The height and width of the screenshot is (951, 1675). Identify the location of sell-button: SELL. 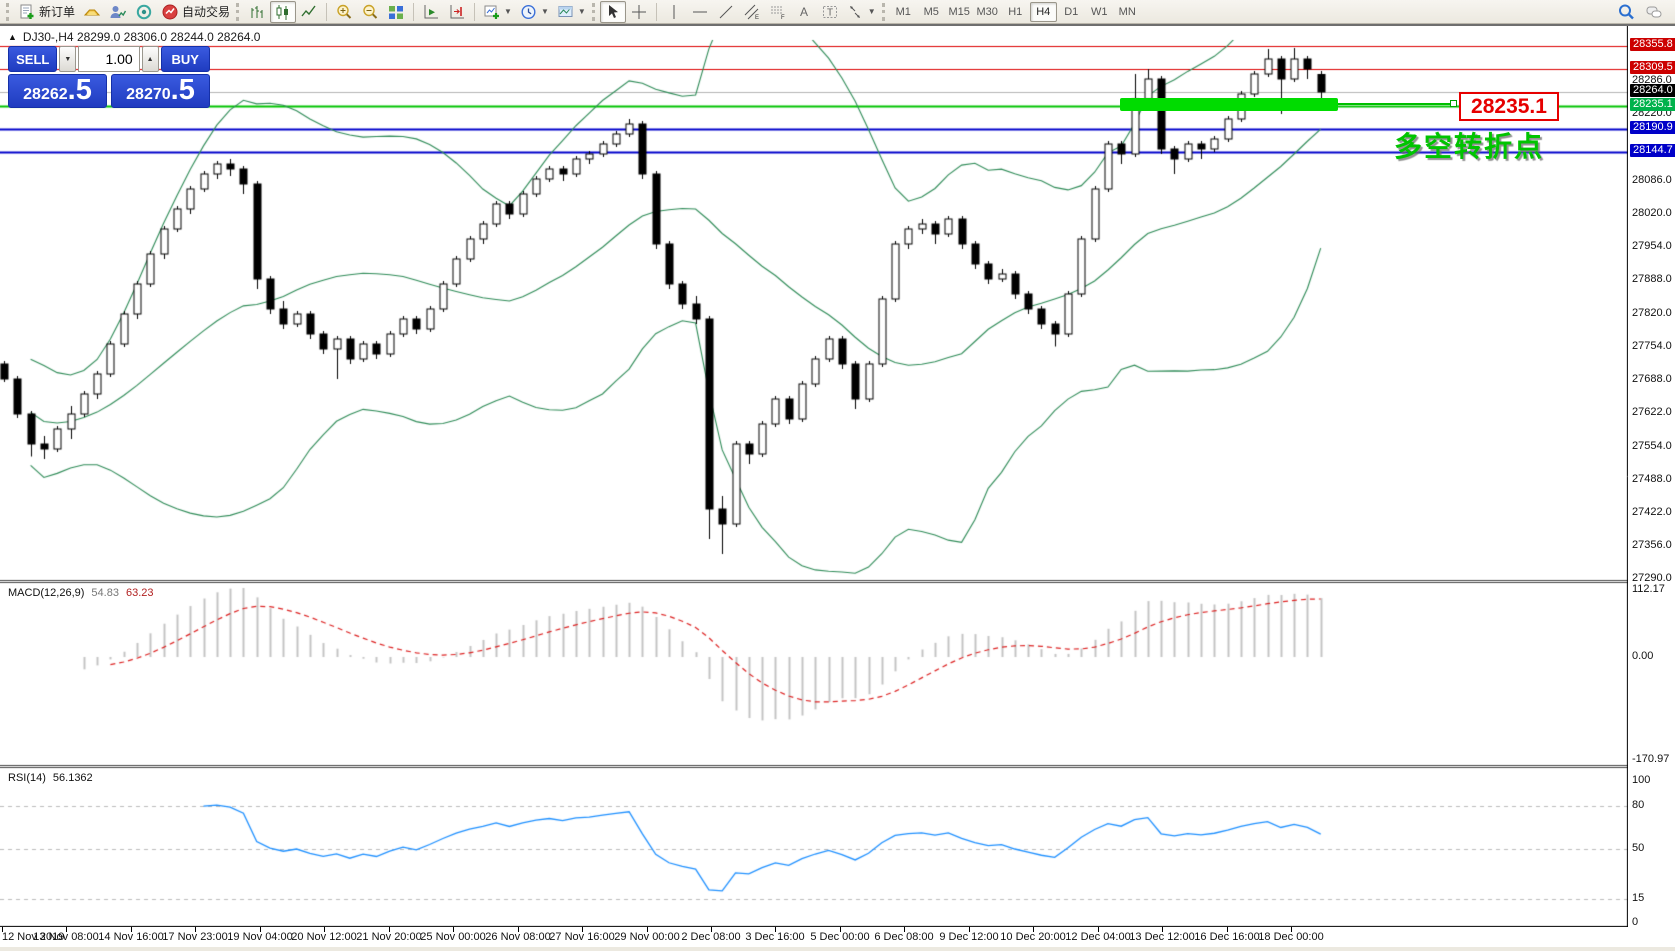
(33, 59).